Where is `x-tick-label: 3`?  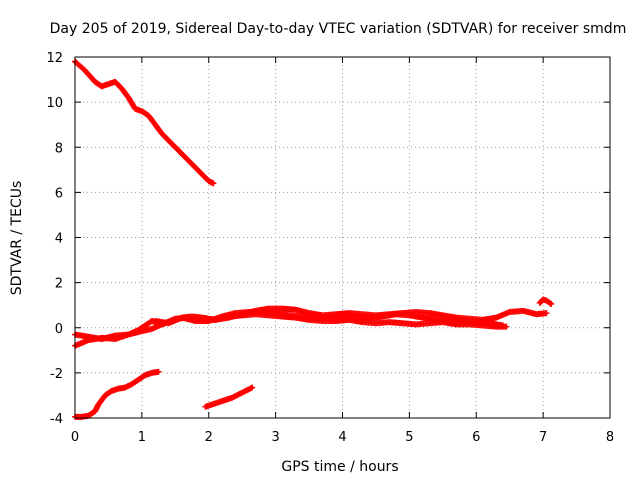
x-tick-label: 3 is located at coordinates (275, 437).